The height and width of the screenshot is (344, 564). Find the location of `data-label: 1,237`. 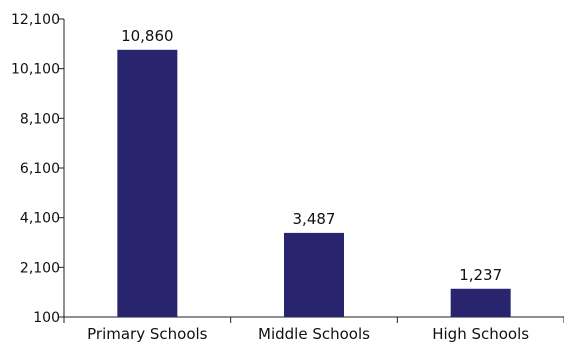

data-label: 1,237 is located at coordinates (480, 275).